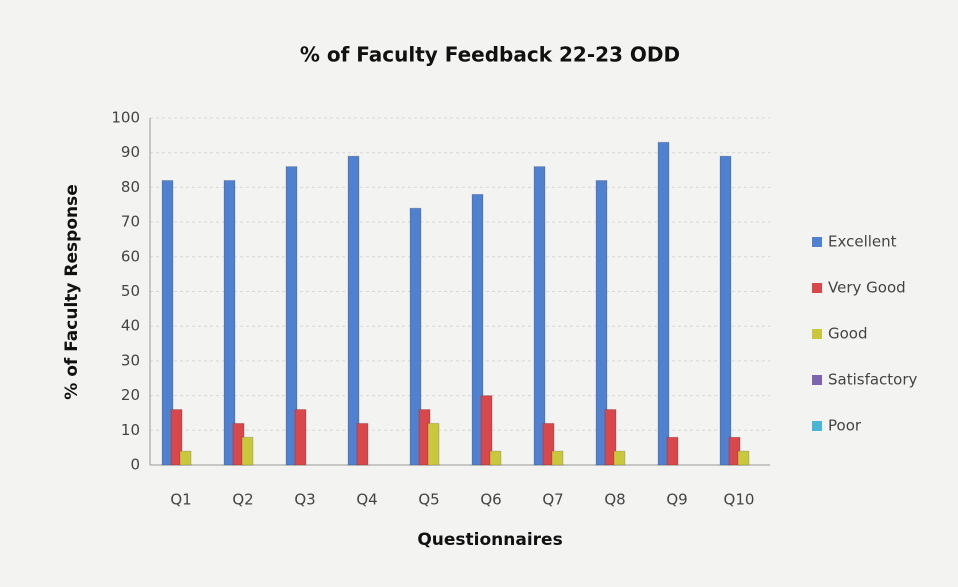 This screenshot has height=587, width=958. I want to click on x-tick-label: Q2, so click(242, 500).